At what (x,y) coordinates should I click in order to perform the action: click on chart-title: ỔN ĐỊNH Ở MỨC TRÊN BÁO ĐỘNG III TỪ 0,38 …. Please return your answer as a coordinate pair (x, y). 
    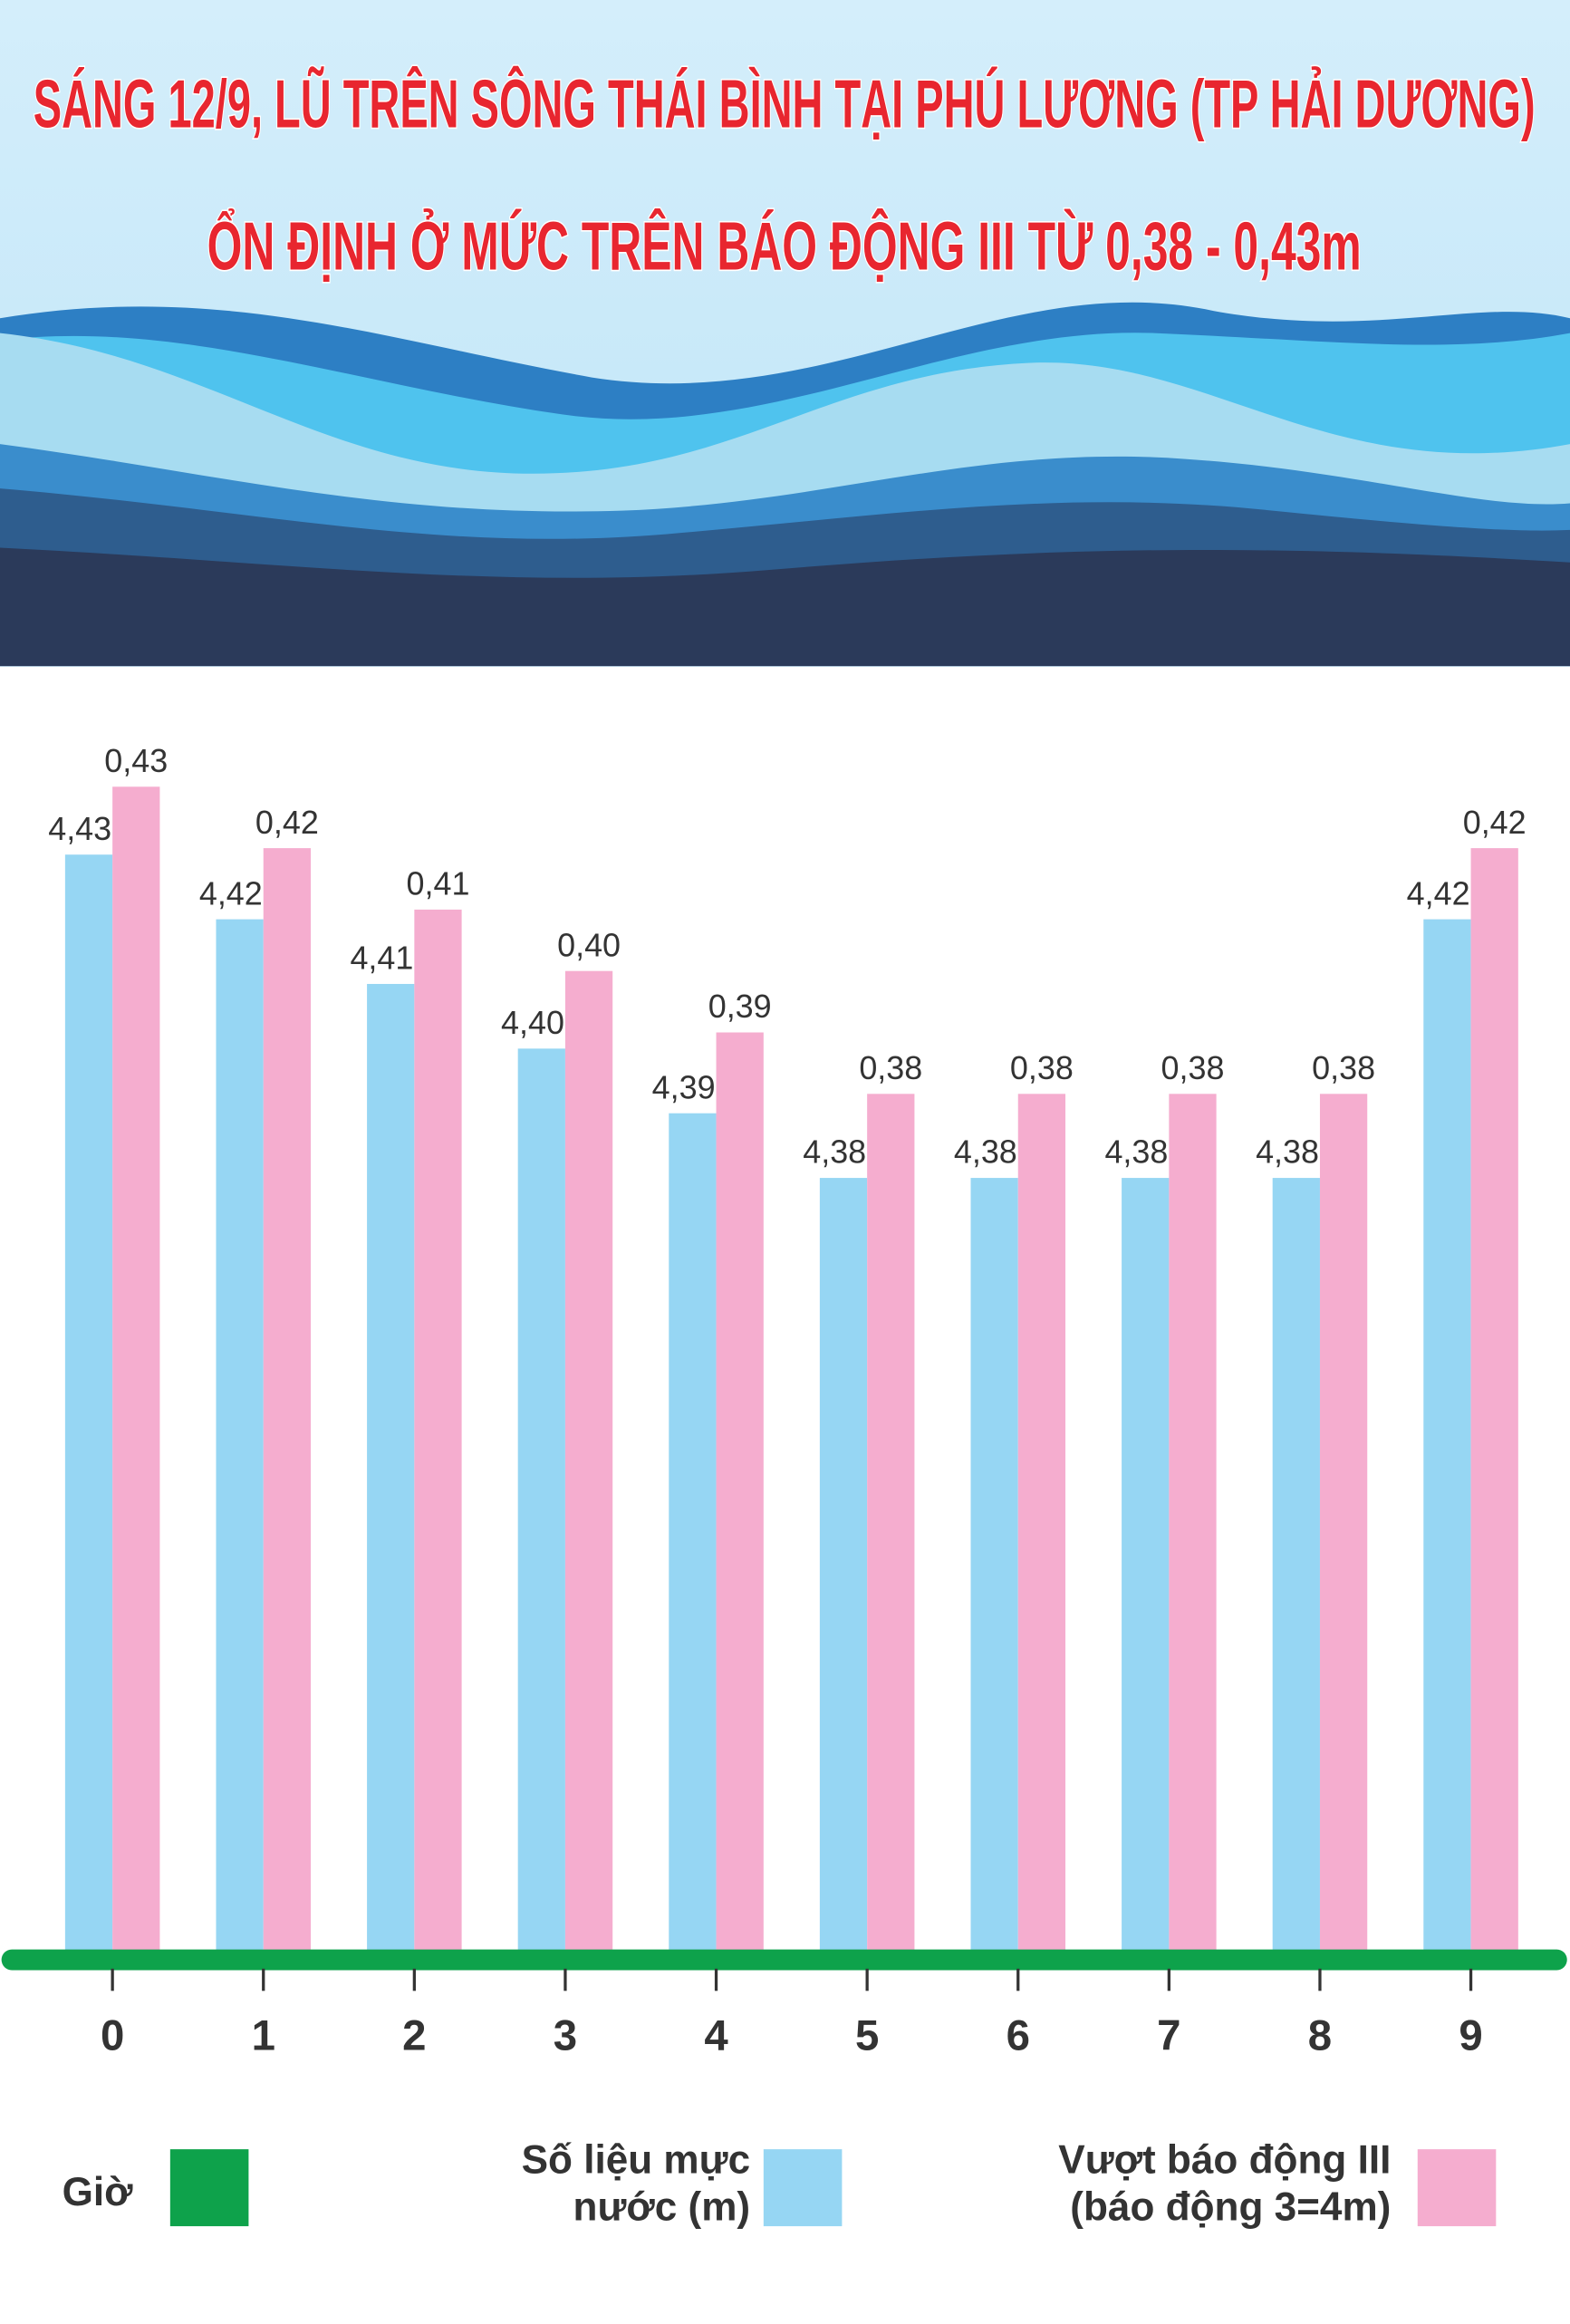
    Looking at the image, I should click on (785, 245).